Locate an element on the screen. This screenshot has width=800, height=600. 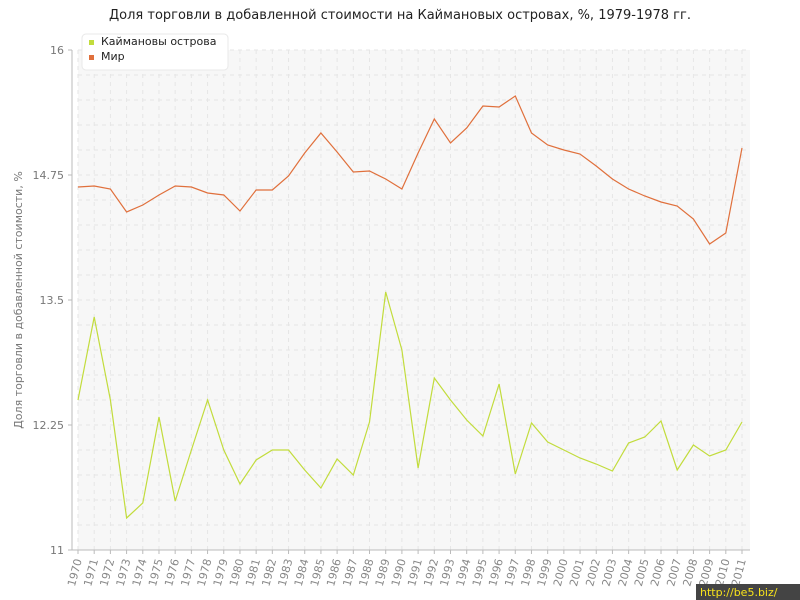
legend-box is located at coordinates (155, 52).